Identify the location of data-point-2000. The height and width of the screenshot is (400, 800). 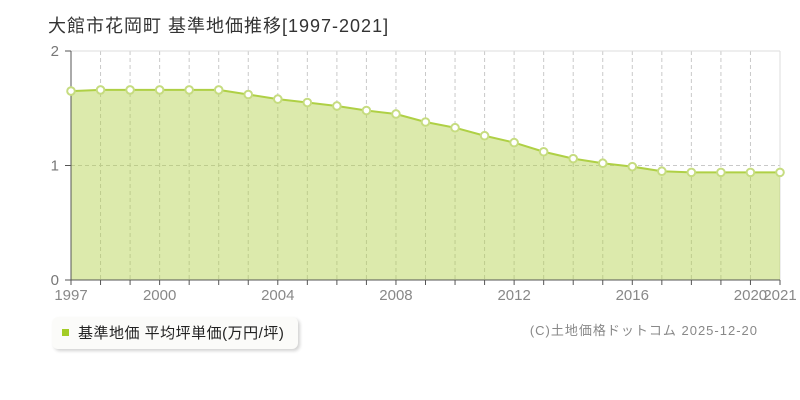
(159, 90).